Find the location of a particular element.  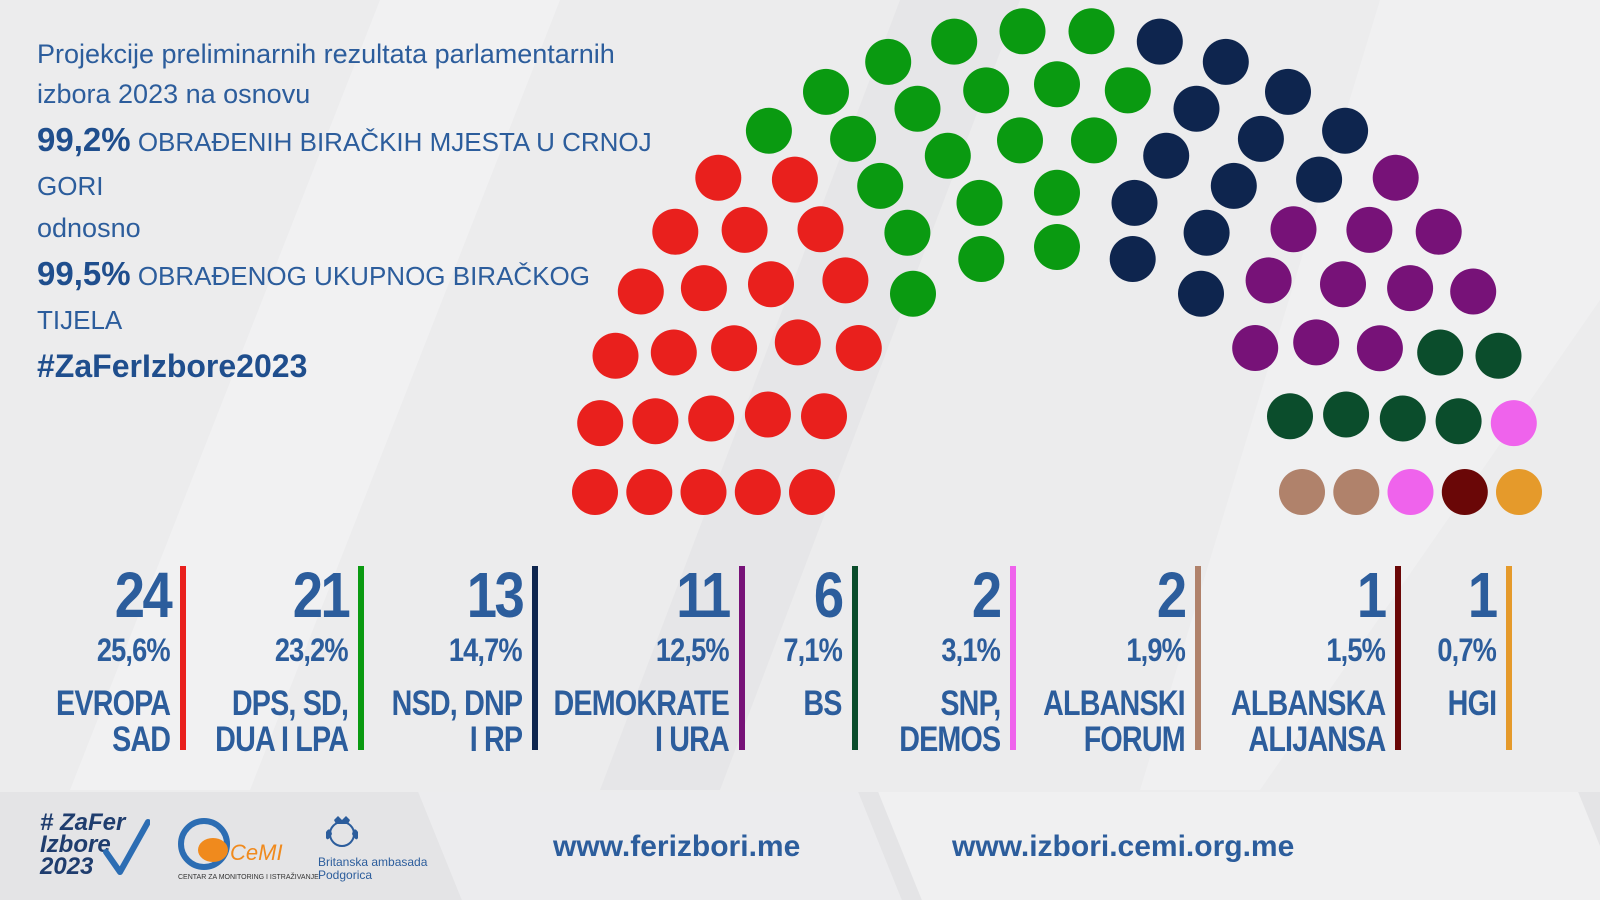

ferizbori-link: www.ferizbori.me is located at coordinates (677, 846).